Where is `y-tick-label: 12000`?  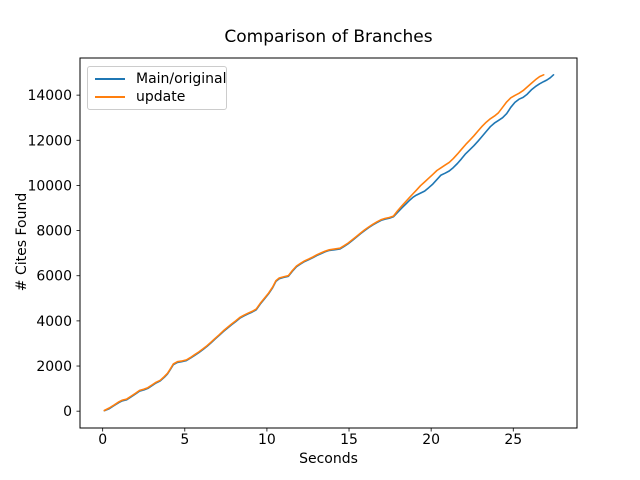
y-tick-label: 12000 is located at coordinates (49, 141).